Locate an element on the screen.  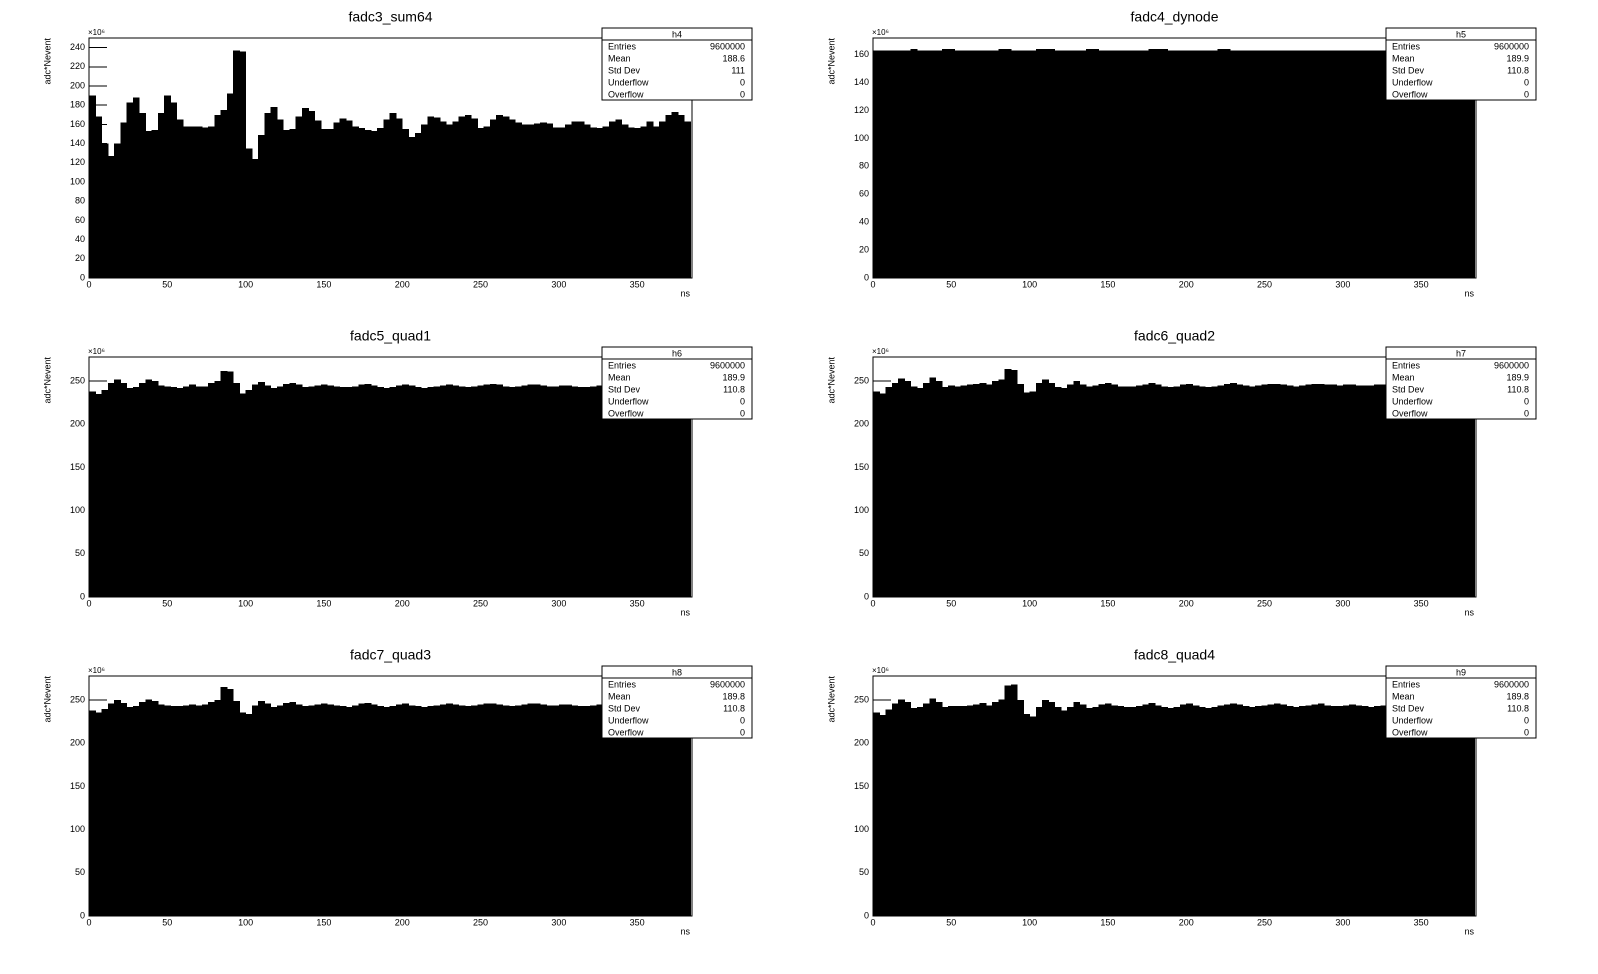
y-tick-label: 100 is located at coordinates (861, 138).